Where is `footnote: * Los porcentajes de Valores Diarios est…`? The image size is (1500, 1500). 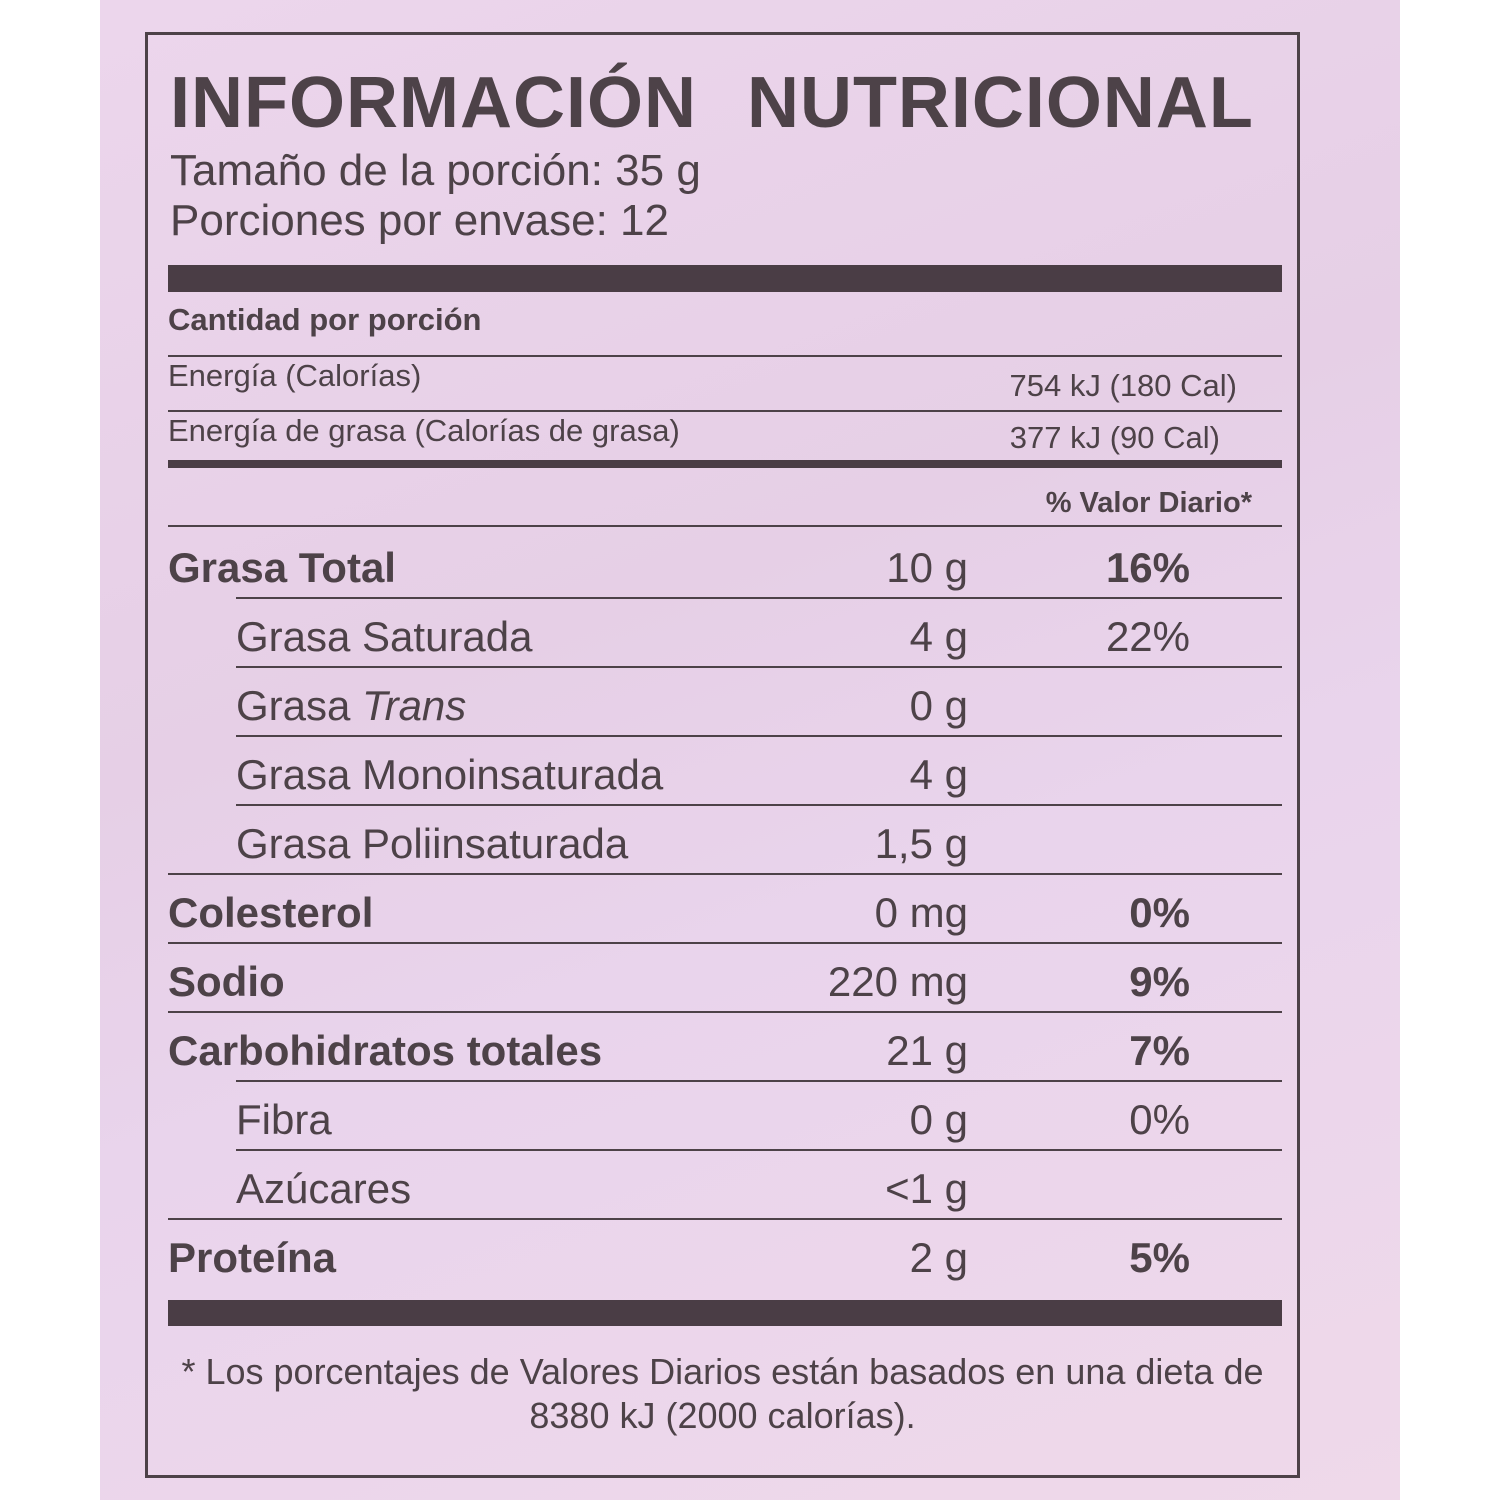 footnote: * Los porcentajes de Valores Diarios est… is located at coordinates (722, 1393).